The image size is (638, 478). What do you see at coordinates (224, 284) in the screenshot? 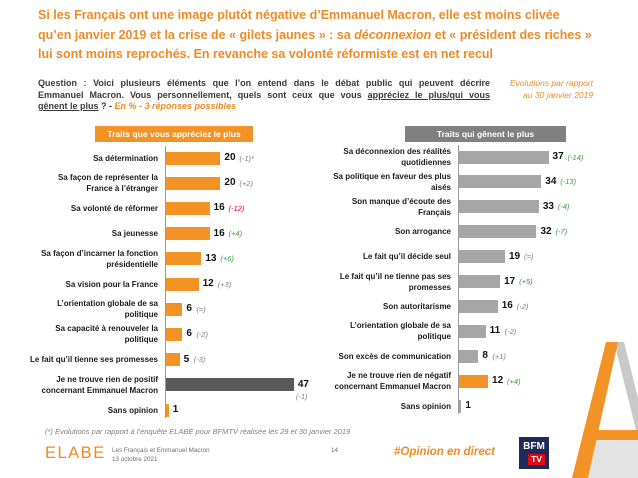
I see `evolution-label-6: (+3)` at bounding box center [224, 284].